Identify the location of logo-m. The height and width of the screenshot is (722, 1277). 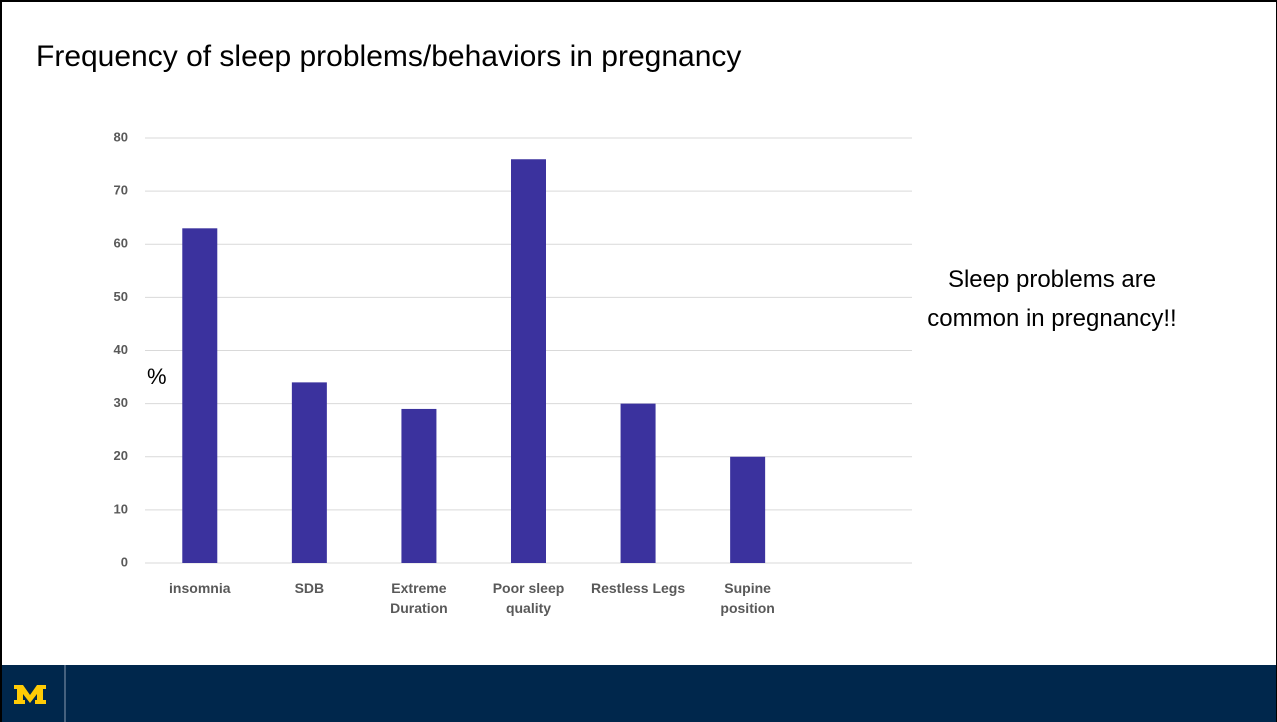
(30, 694).